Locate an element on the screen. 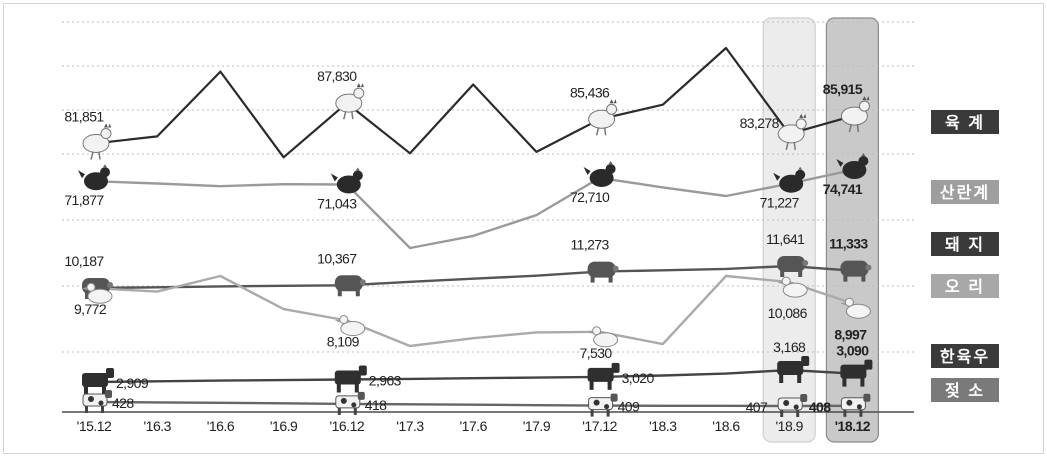  legend-label: 한육우 is located at coordinates (965, 356).